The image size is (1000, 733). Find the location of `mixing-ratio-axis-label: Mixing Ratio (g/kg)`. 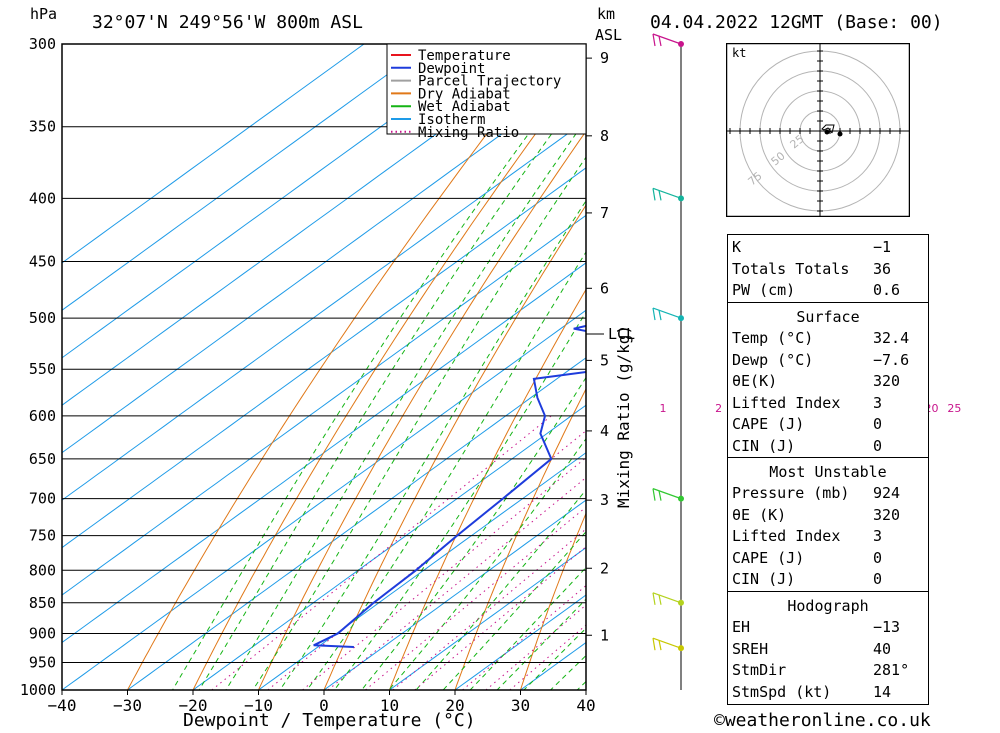

mixing-ratio-axis-label: Mixing Ratio (g/kg) is located at coordinates (623, 416).